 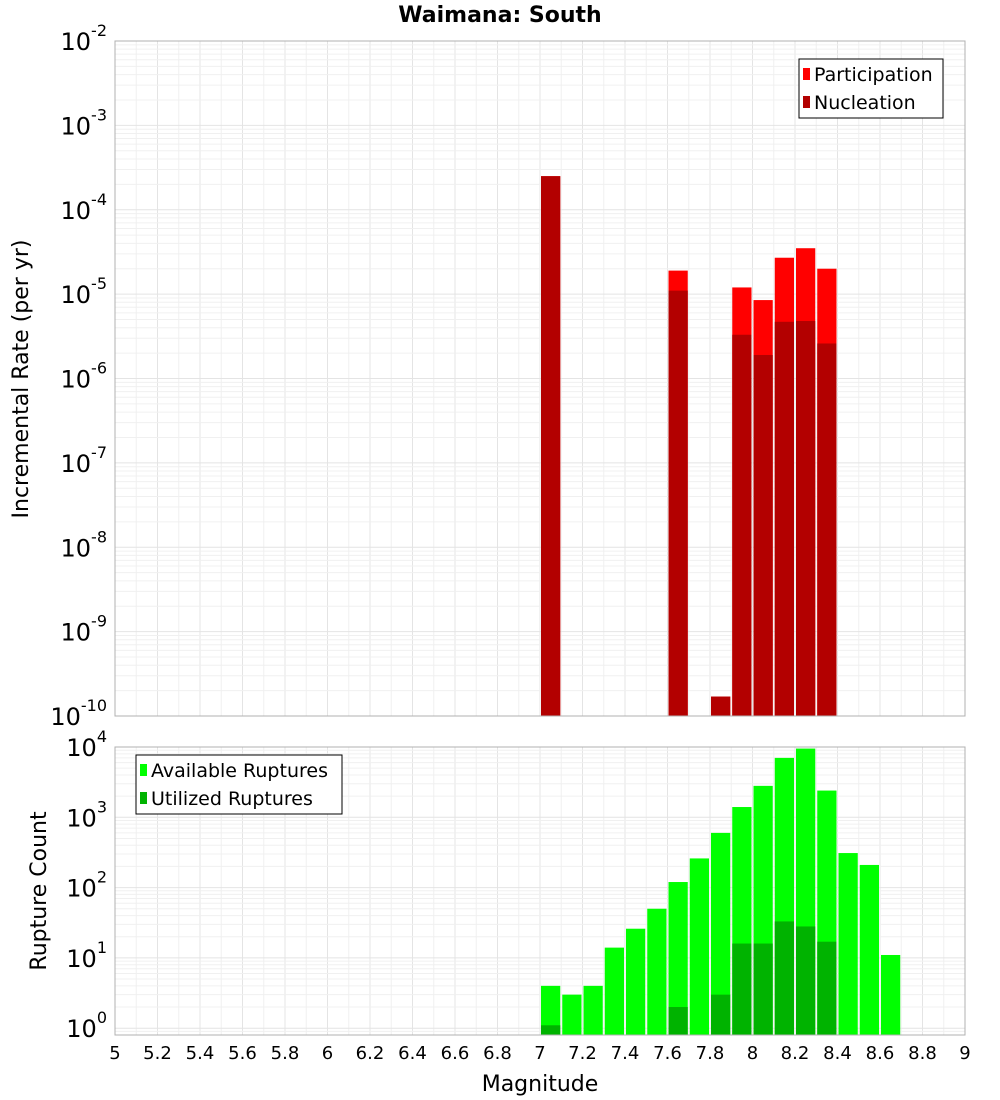 What do you see at coordinates (710, 1053) in the screenshot?
I see `count-x-tick-label: 7.8` at bounding box center [710, 1053].